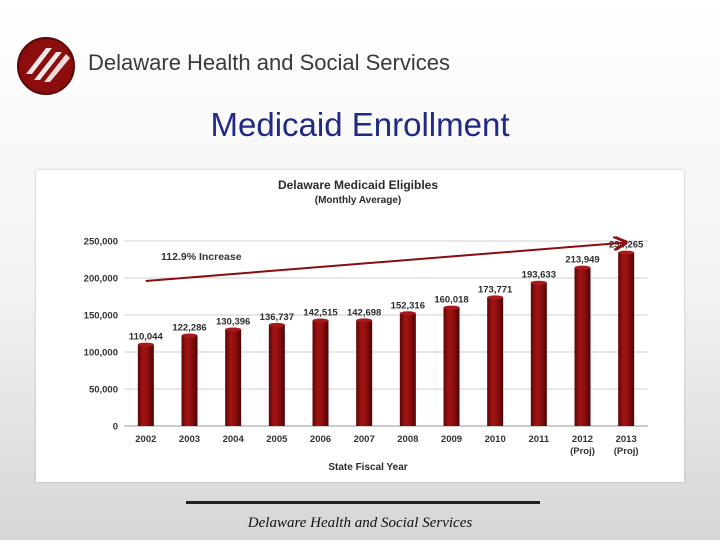  What do you see at coordinates (145, 439) in the screenshot?
I see `x-tick-label: 2002` at bounding box center [145, 439].